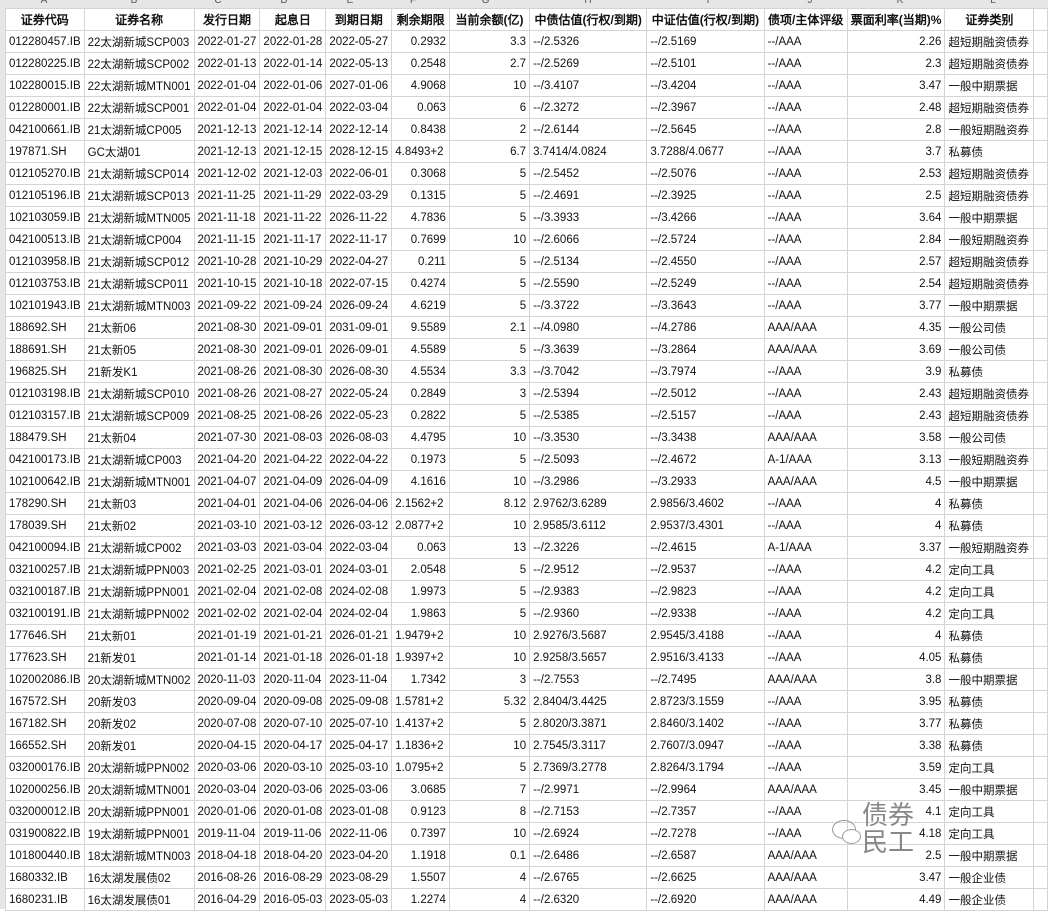 This screenshot has height=911, width=1048. Describe the element at coordinates (45, 855) in the screenshot. I see `table-cell: 101800440.IB` at that location.